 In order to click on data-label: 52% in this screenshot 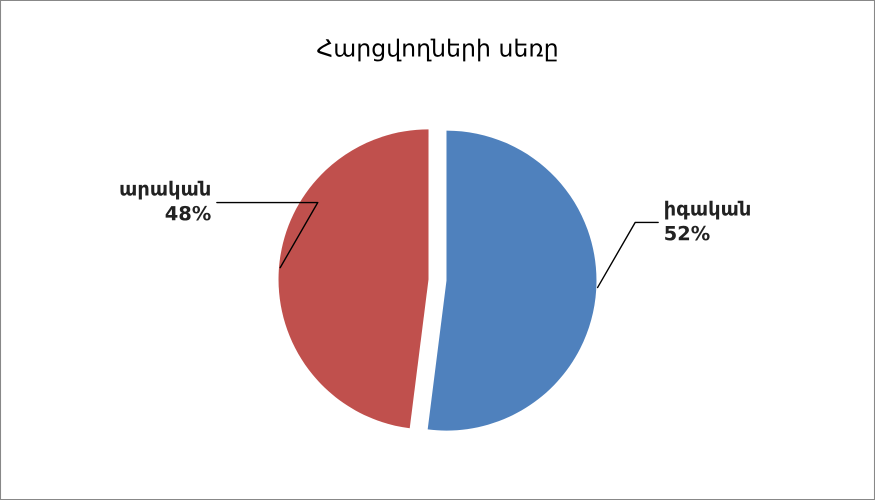, I will do `click(687, 233)`.